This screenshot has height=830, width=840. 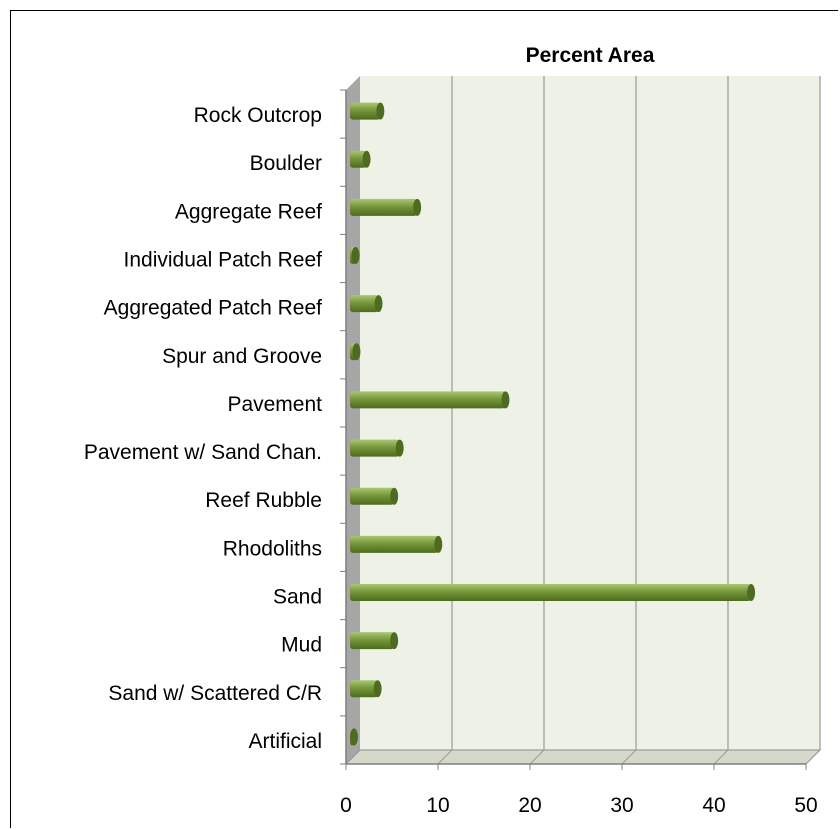 What do you see at coordinates (263, 500) in the screenshot?
I see `category-label: Reef Rubble` at bounding box center [263, 500].